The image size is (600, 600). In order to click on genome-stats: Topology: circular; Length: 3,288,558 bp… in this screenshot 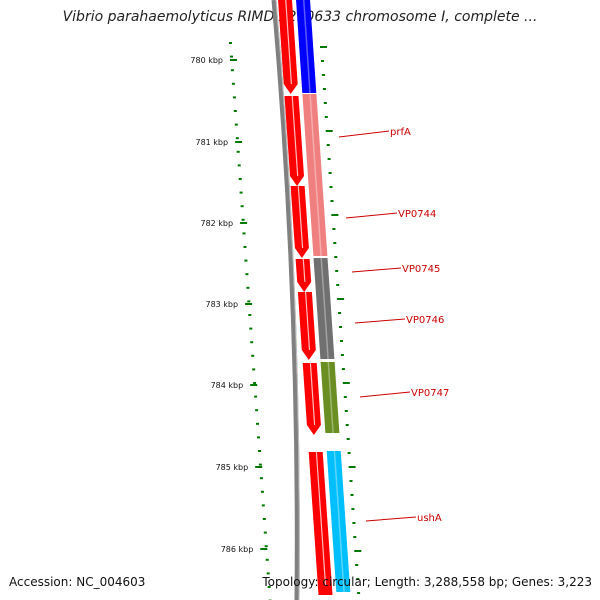, I will do `click(427, 582)`.